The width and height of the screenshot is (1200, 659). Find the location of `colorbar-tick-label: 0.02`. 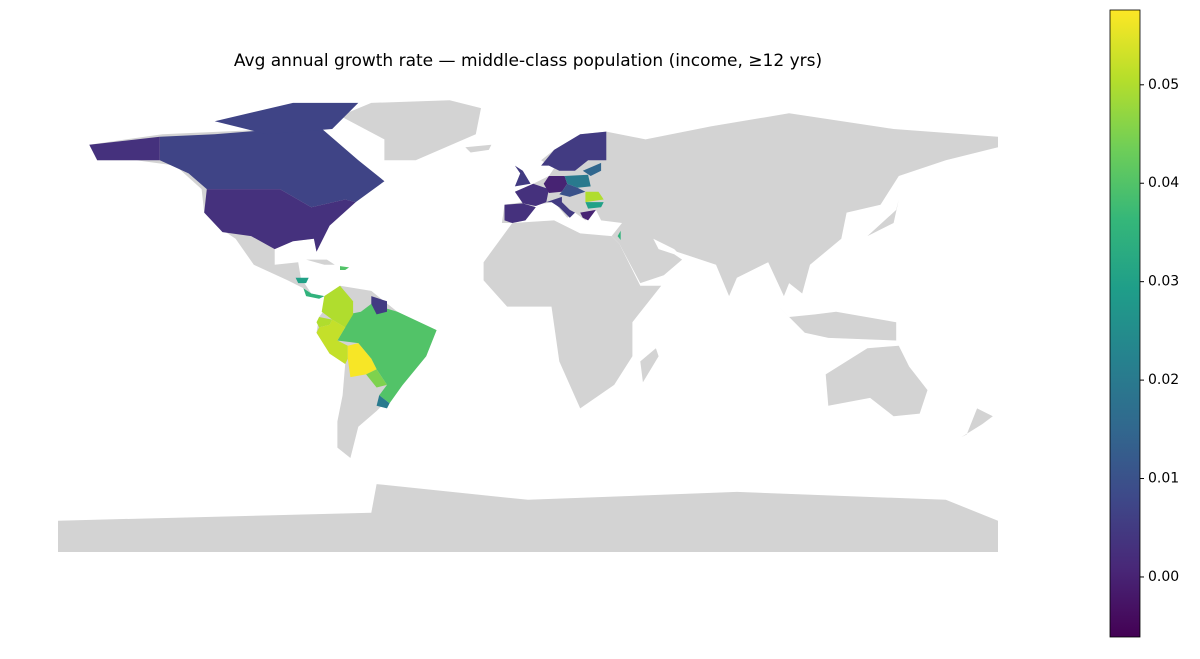

colorbar-tick-label: 0.02 is located at coordinates (1163, 380).